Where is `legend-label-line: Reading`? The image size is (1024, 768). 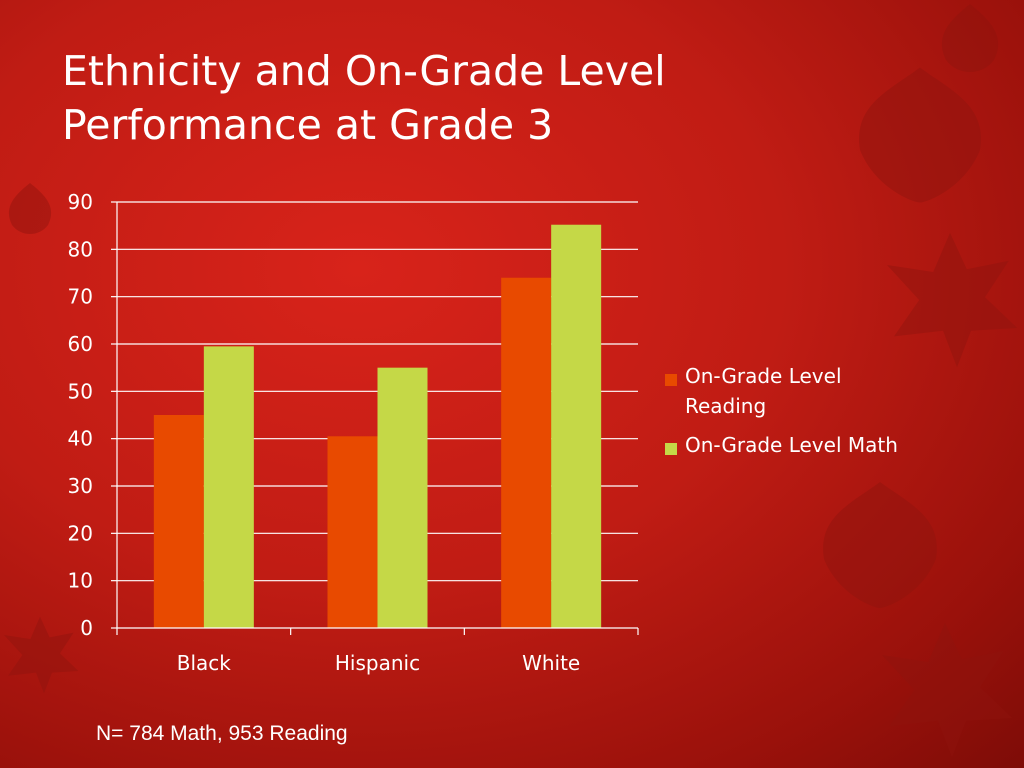 legend-label-line: Reading is located at coordinates (725, 406).